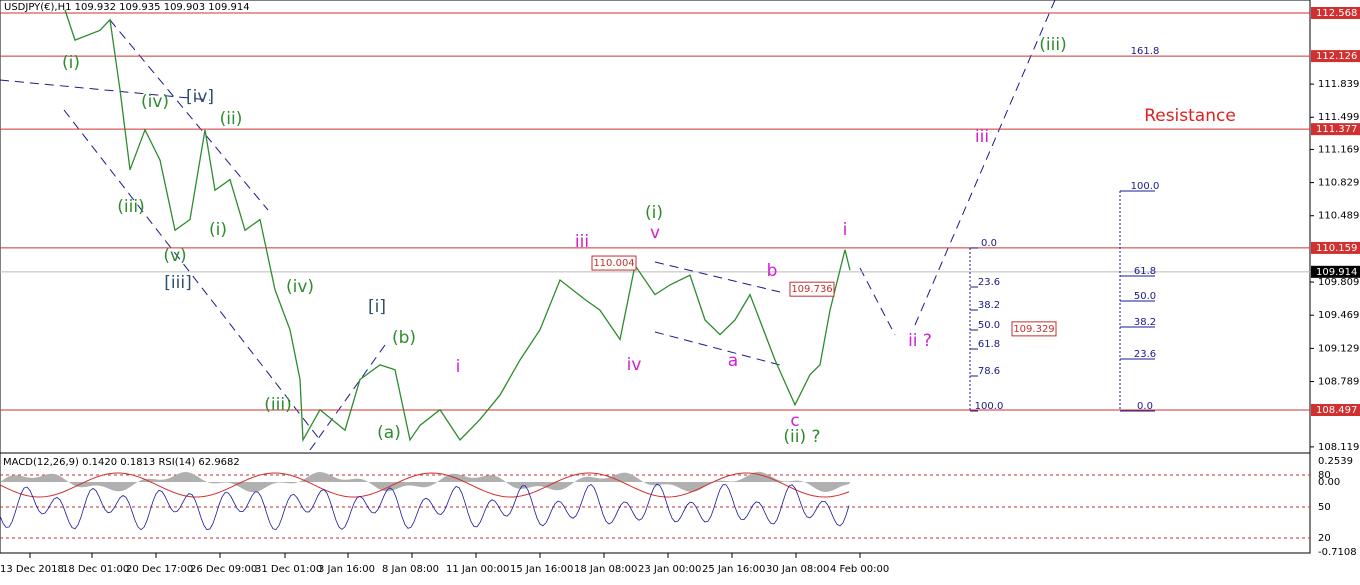 Image resolution: width=1360 pixels, height=585 pixels. I want to click on price-tick-label: 111.839, so click(1338, 84).